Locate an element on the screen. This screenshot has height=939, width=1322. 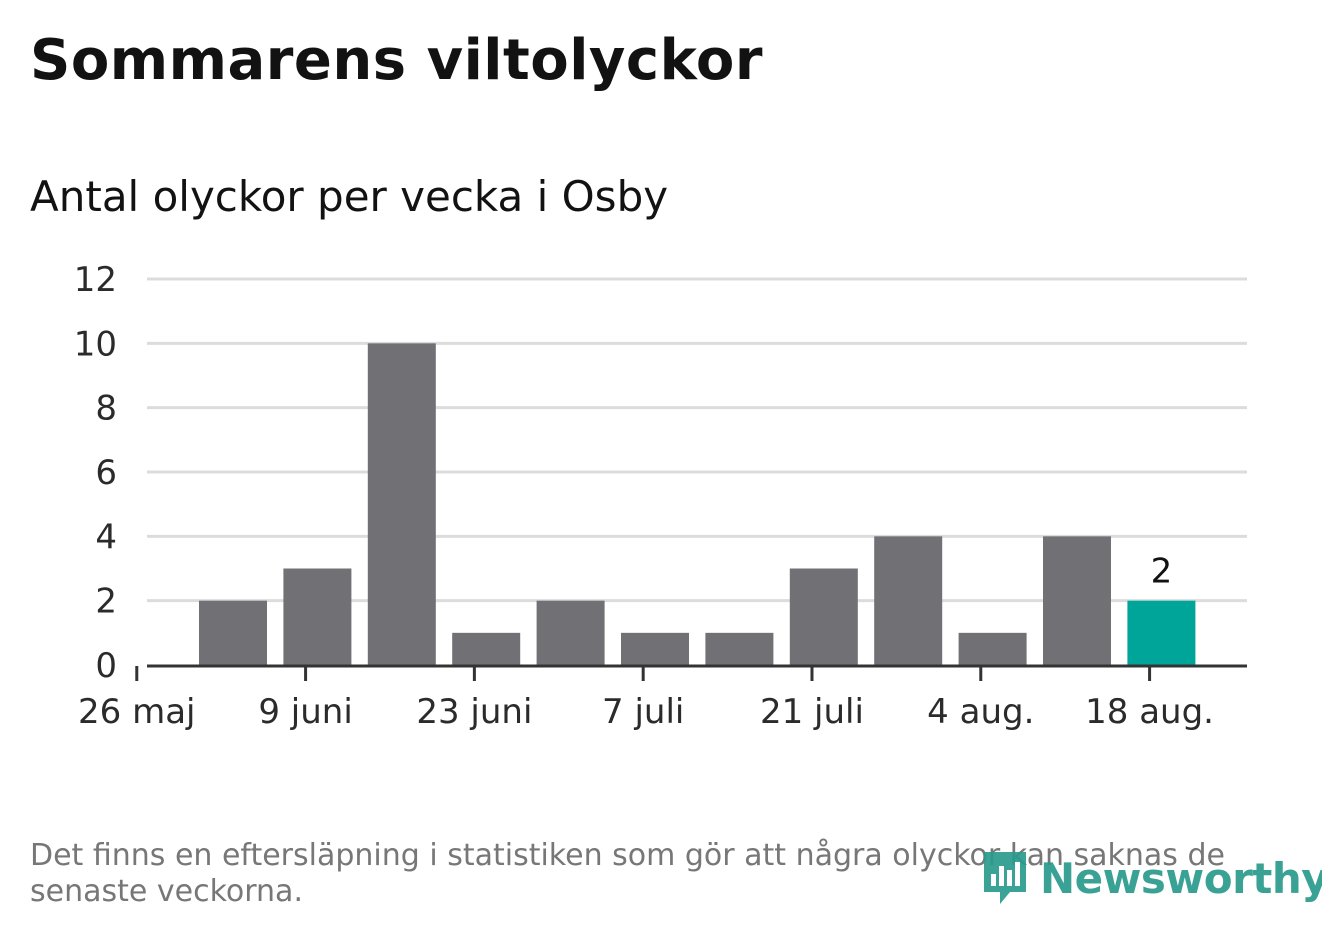
x-tick-label: 23 juni is located at coordinates (474, 712).